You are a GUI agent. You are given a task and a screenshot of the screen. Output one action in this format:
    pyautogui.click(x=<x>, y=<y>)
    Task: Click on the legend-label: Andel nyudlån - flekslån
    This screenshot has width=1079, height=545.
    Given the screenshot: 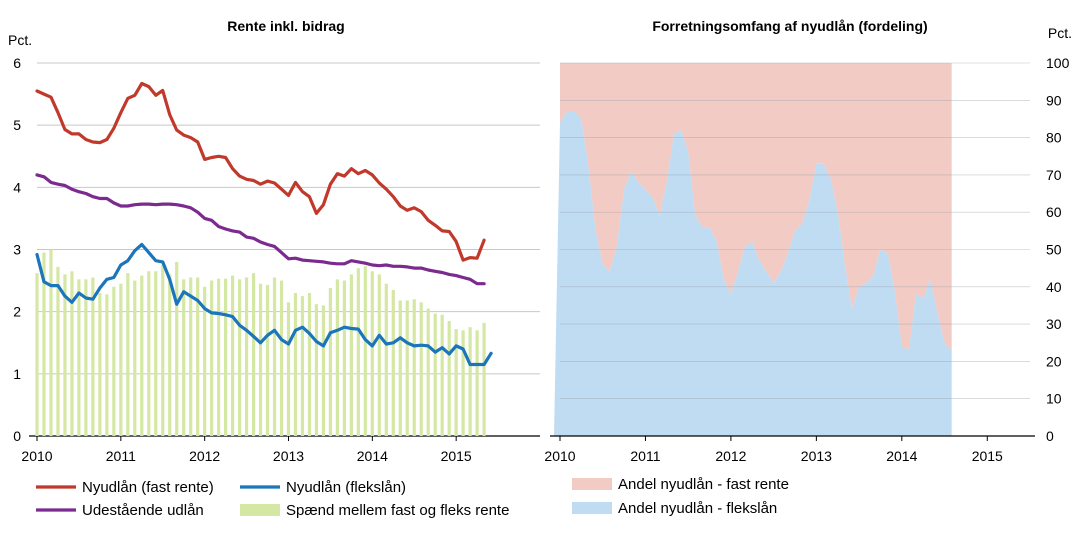 What is the action you would take?
    pyautogui.click(x=697, y=508)
    